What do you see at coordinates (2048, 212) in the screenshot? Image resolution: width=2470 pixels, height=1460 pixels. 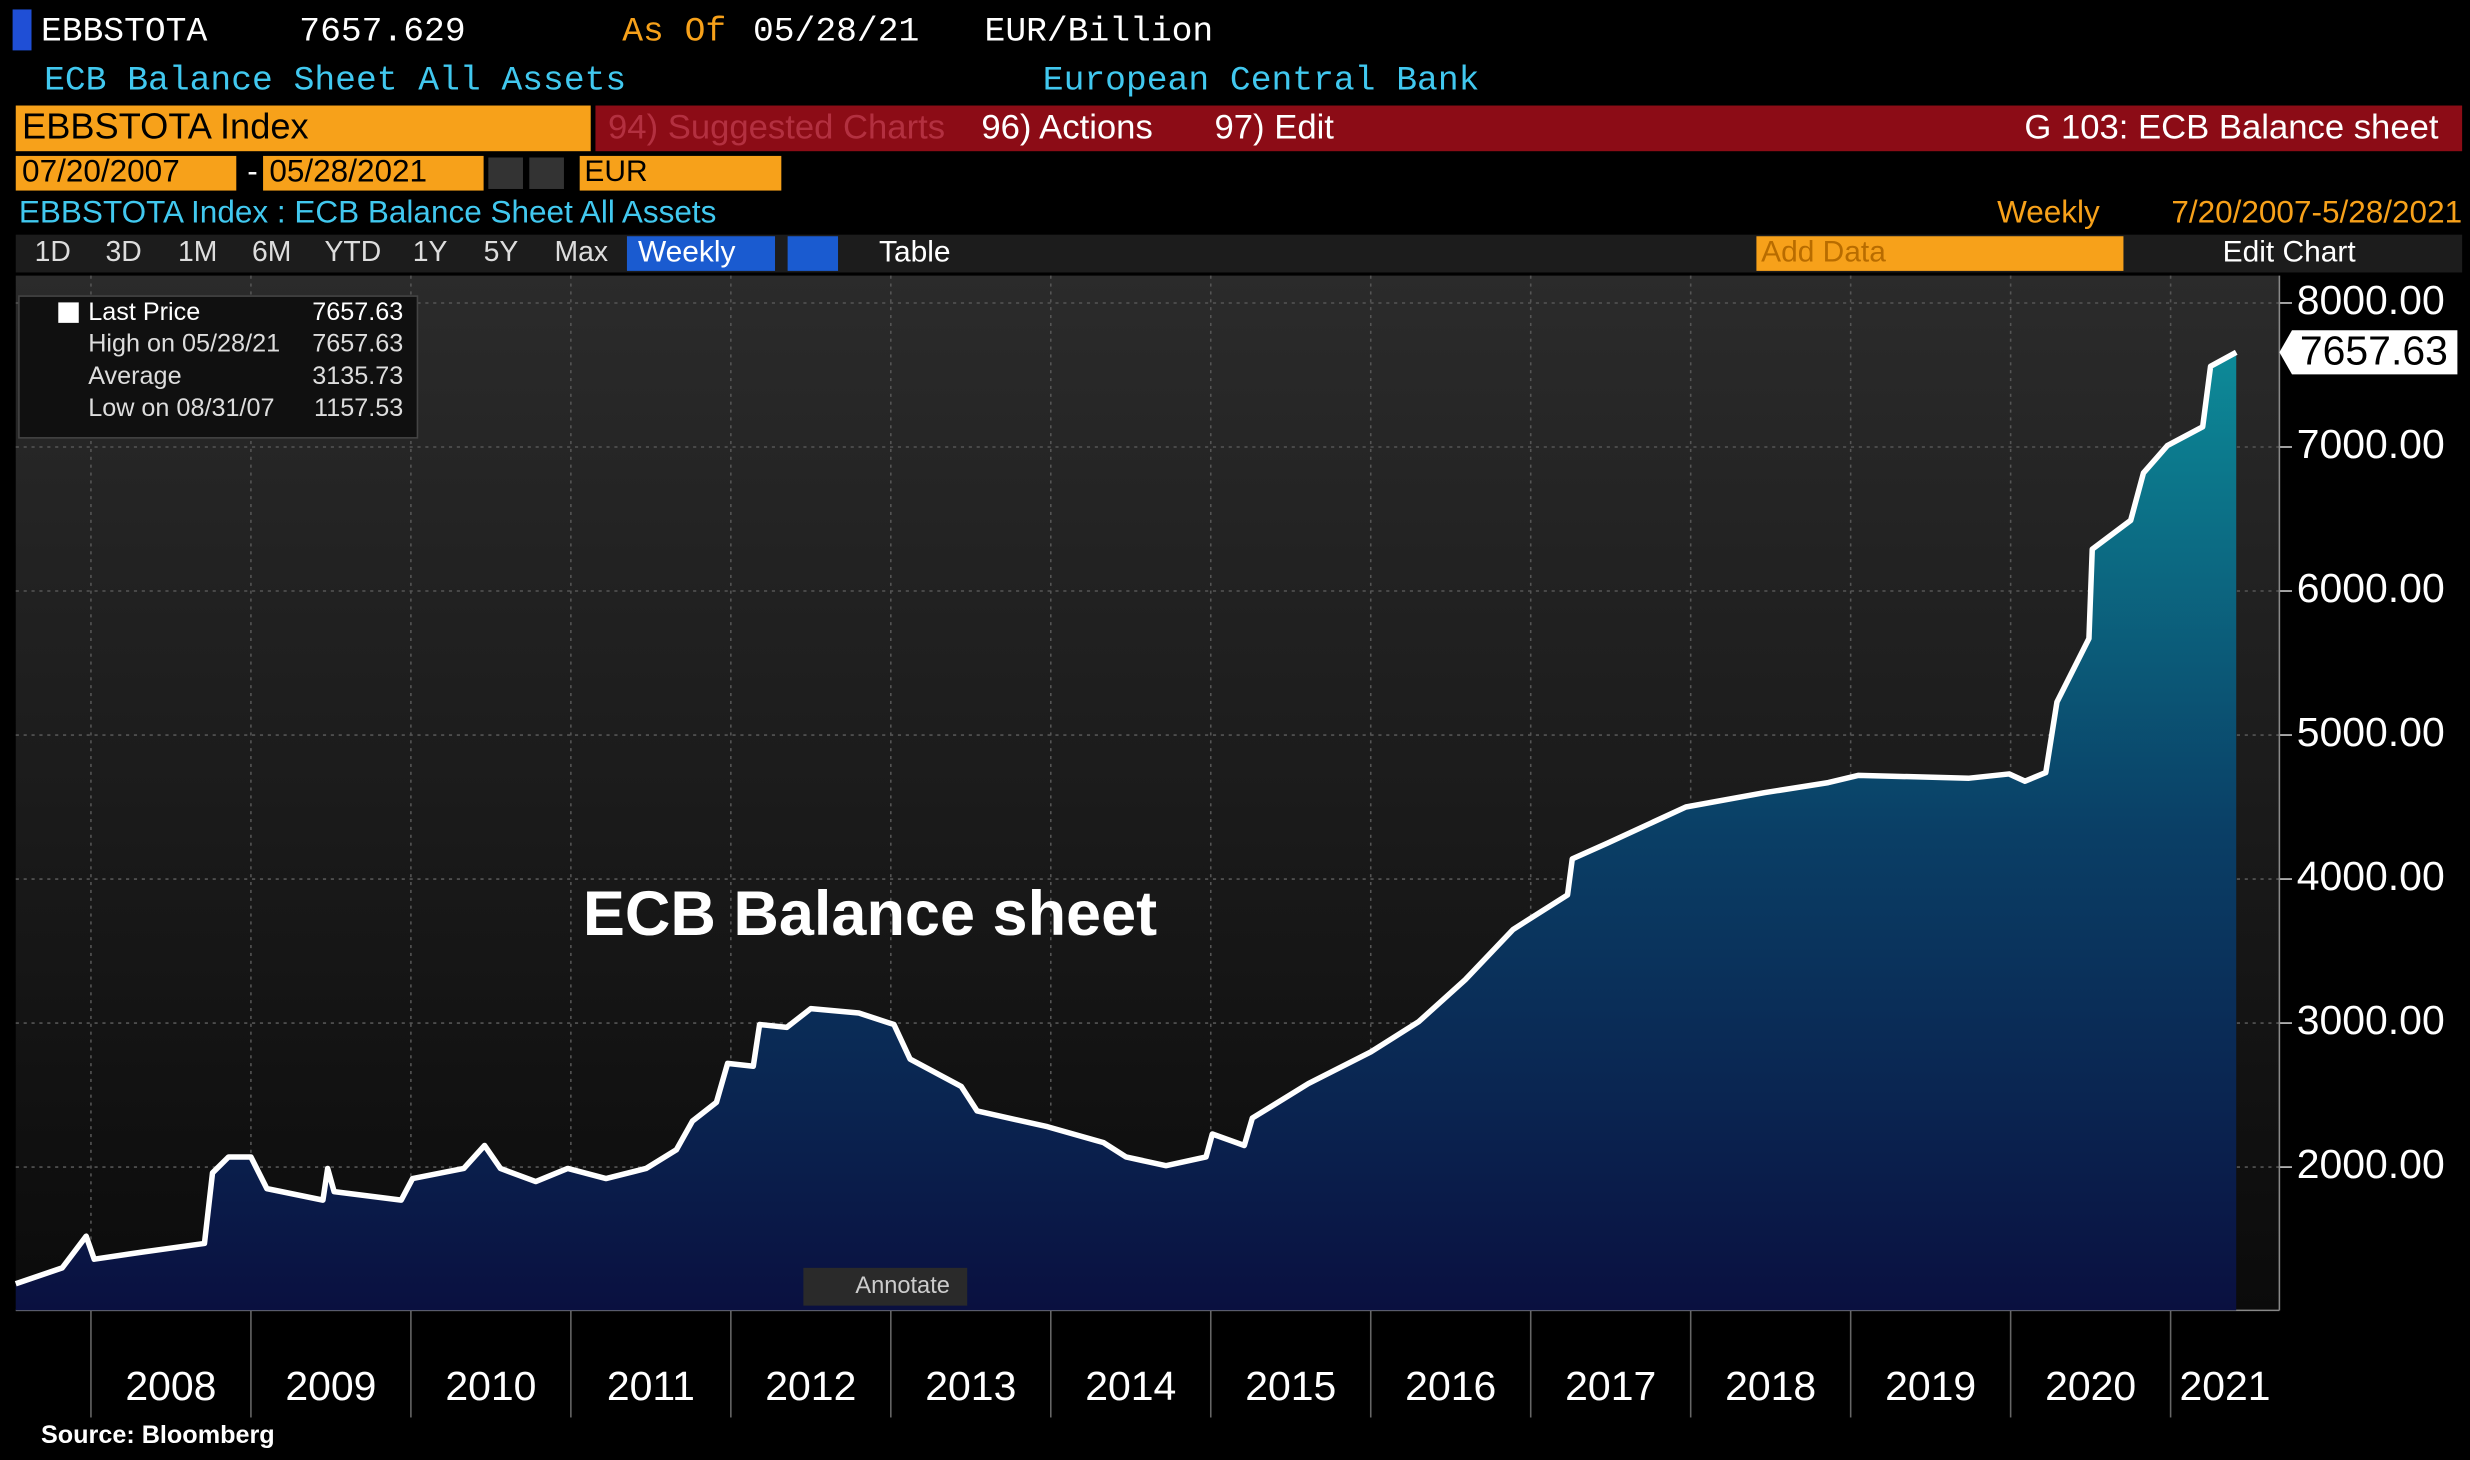 I see `frequency: Weekly` at bounding box center [2048, 212].